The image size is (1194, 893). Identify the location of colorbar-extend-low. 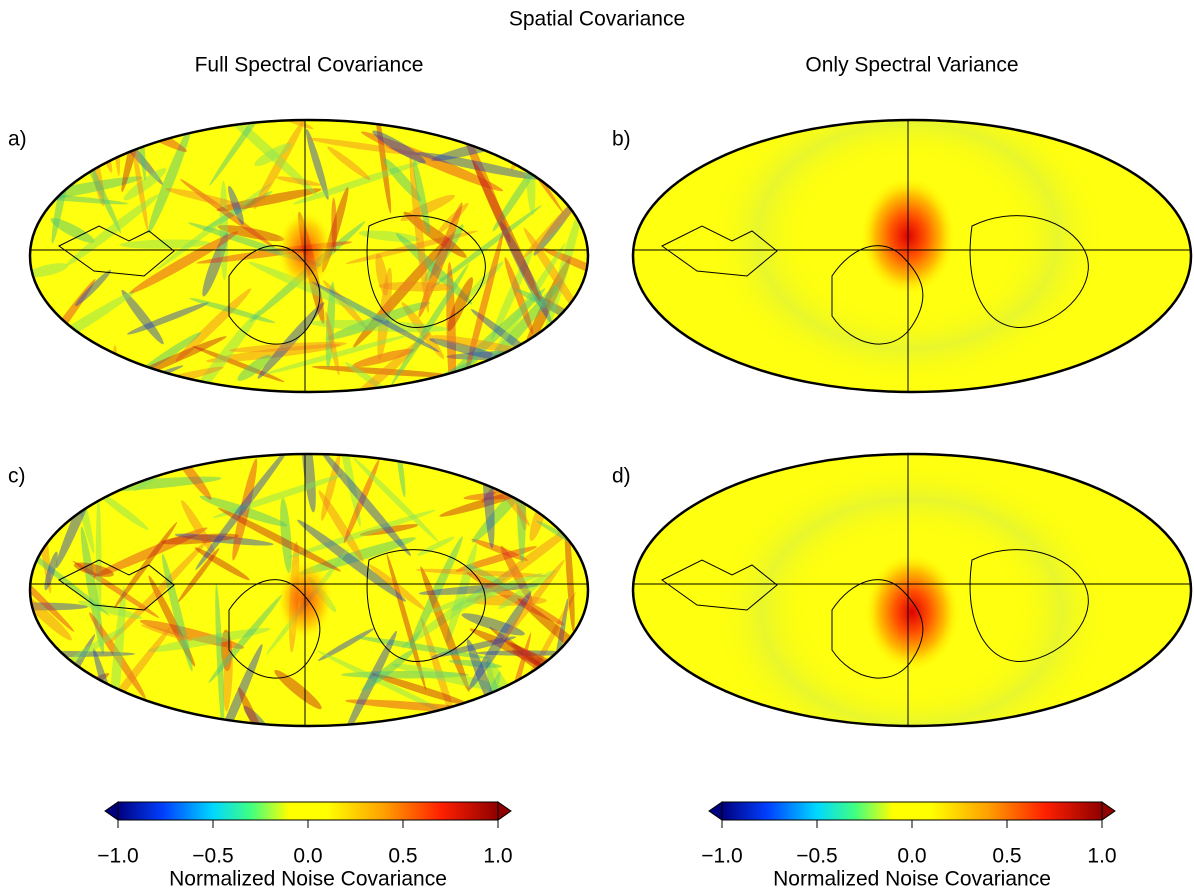
(111, 811).